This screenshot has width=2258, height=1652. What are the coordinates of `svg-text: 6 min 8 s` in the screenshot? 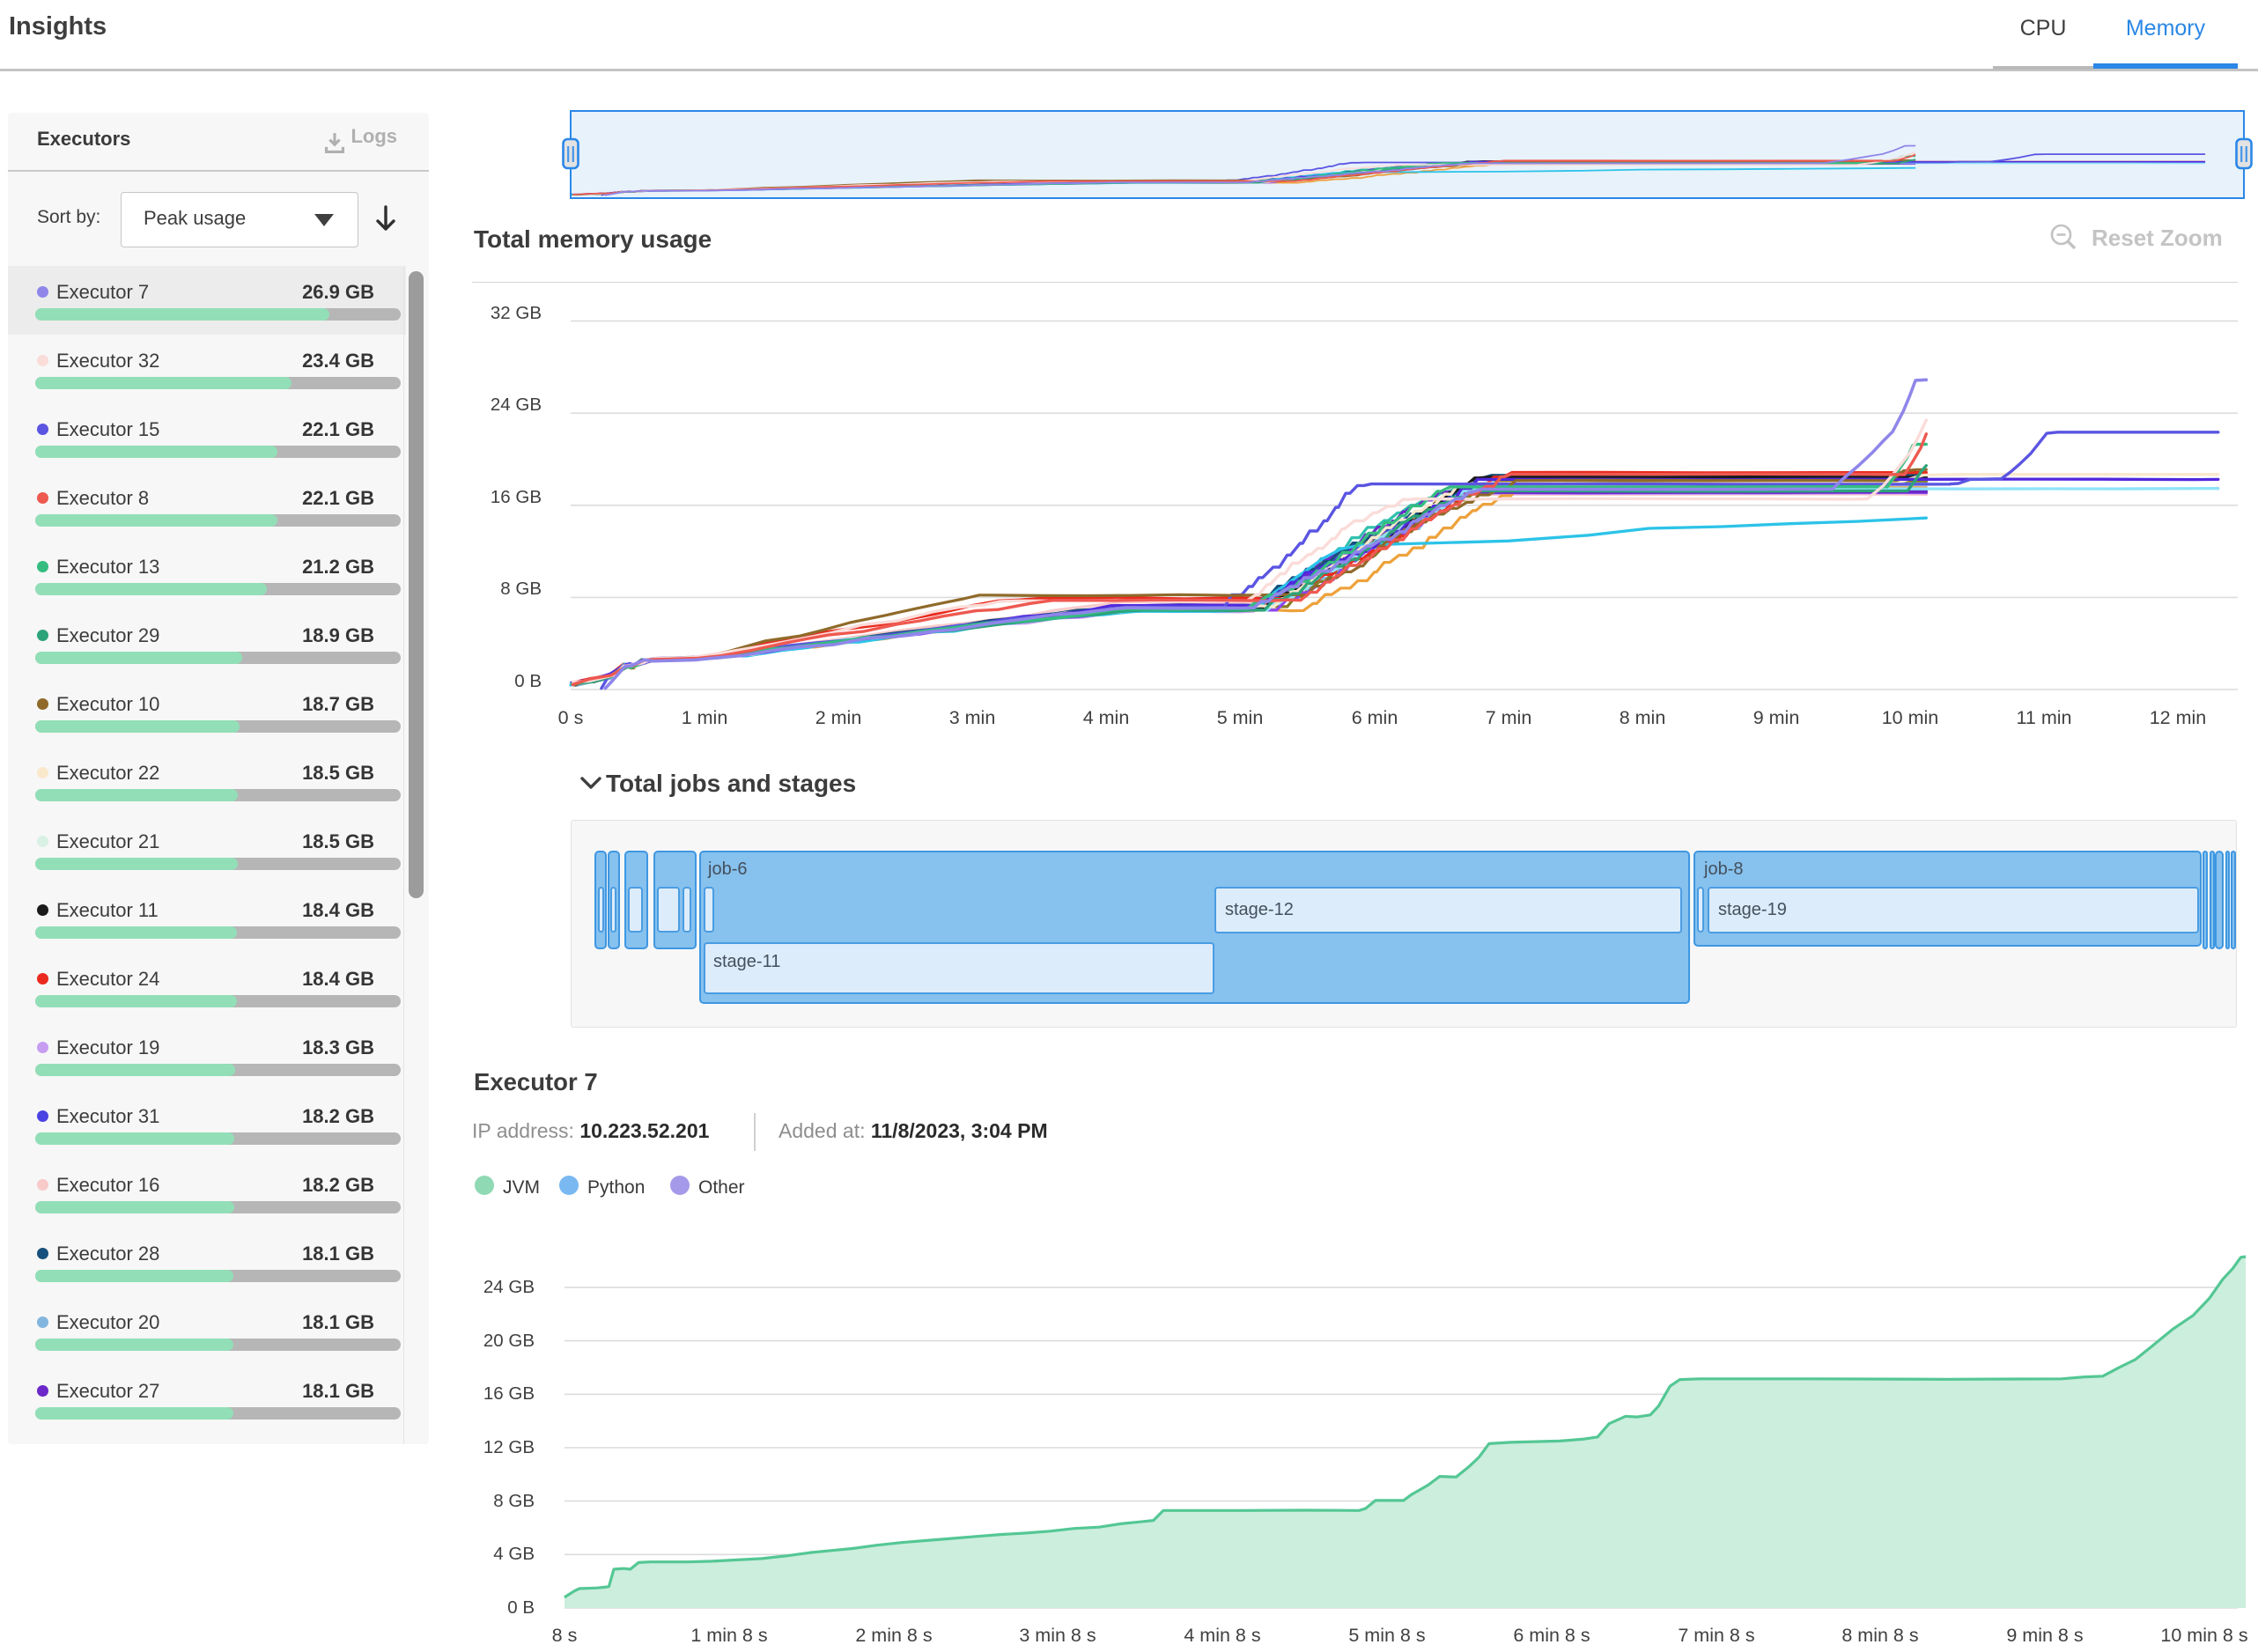 It's located at (1551, 1635).